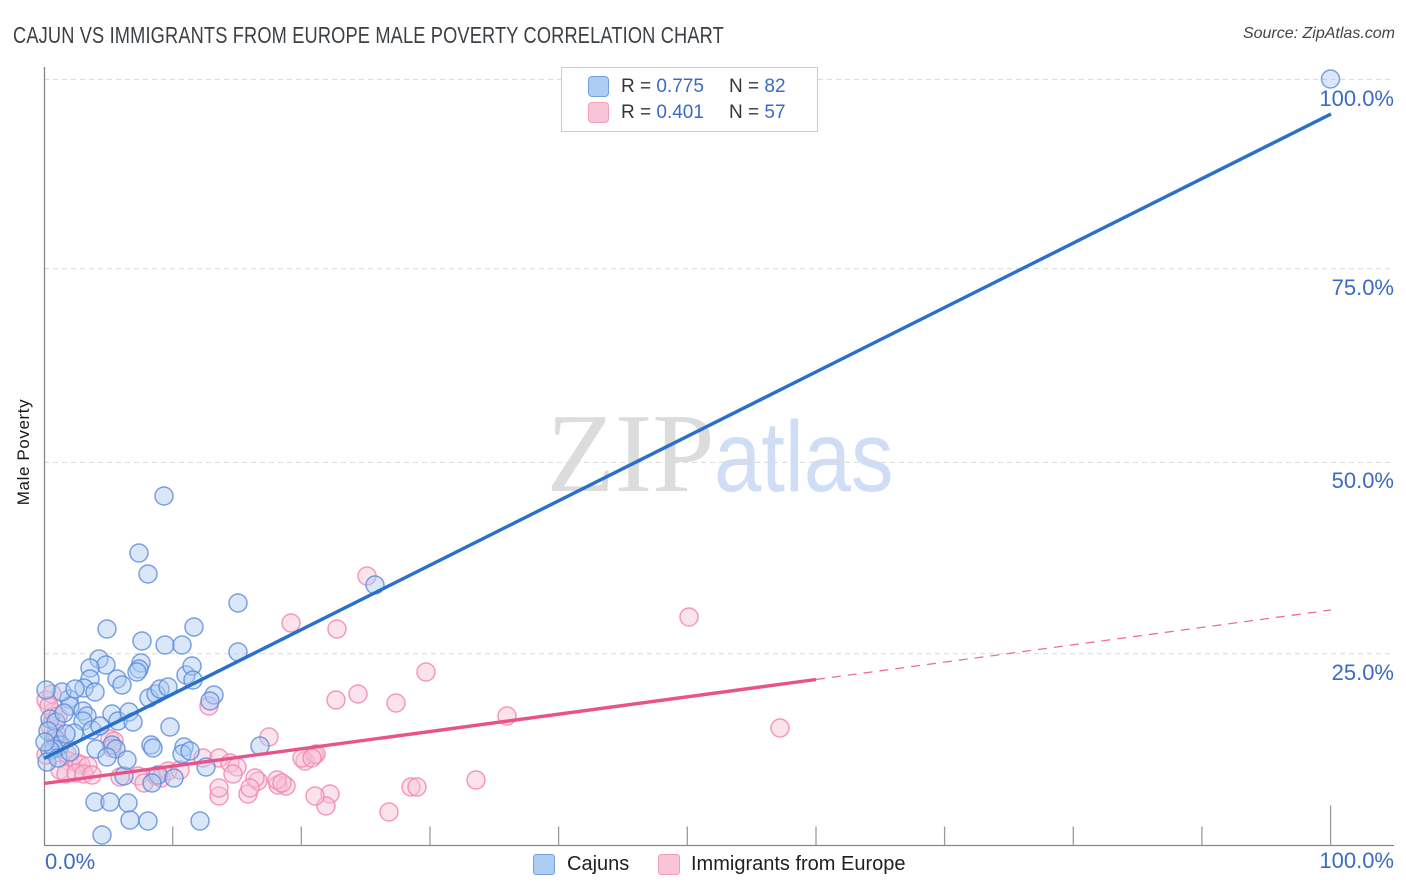  I want to click on svg-text: atlas, so click(804, 456).